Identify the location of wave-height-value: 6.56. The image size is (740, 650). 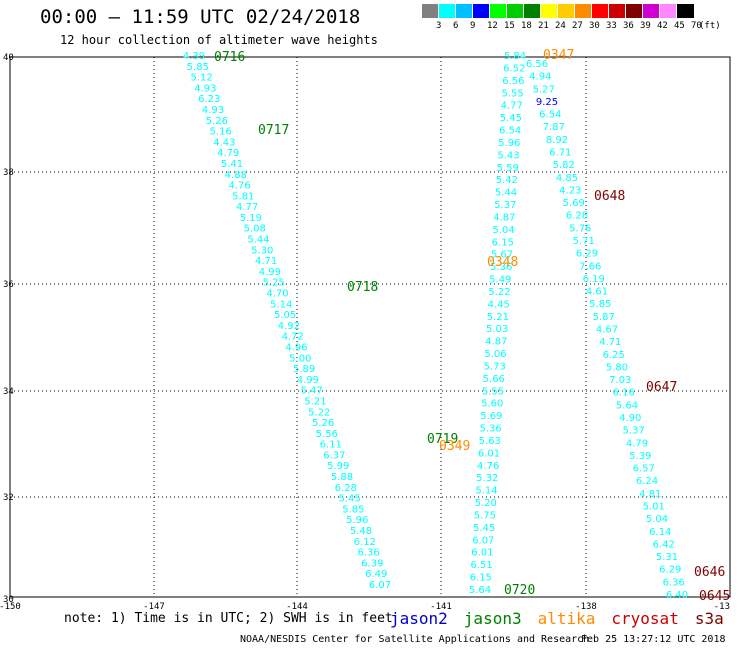
(537, 64).